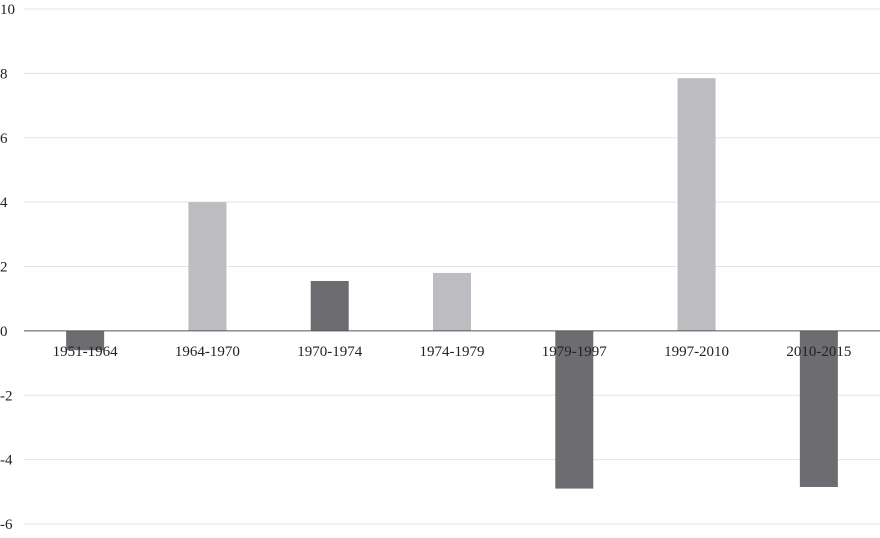 The image size is (880, 538). What do you see at coordinates (4, 74) in the screenshot?
I see `y-tick-label: 8` at bounding box center [4, 74].